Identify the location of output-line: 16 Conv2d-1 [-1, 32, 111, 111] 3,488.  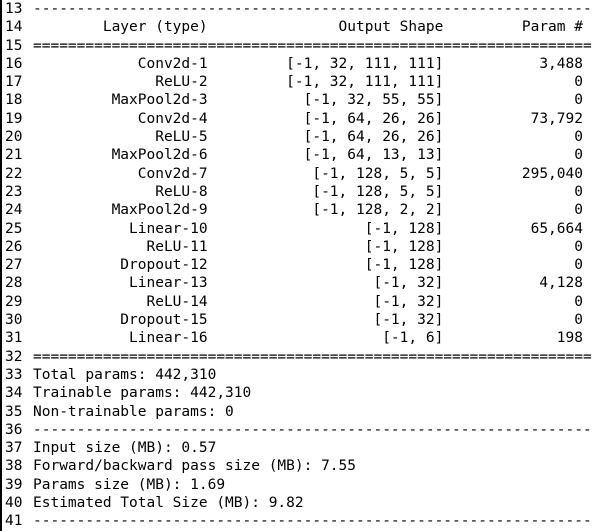
(301, 64).